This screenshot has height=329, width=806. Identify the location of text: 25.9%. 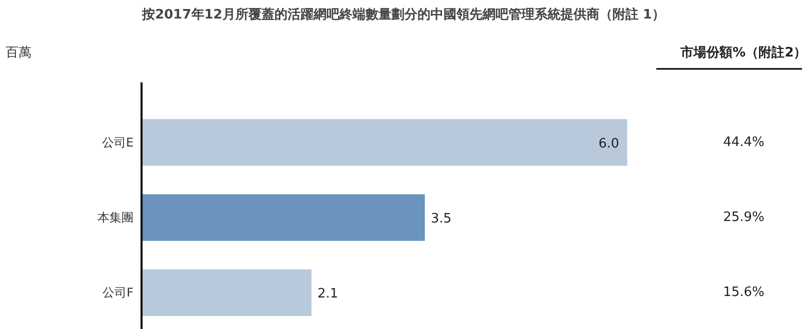
(743, 218).